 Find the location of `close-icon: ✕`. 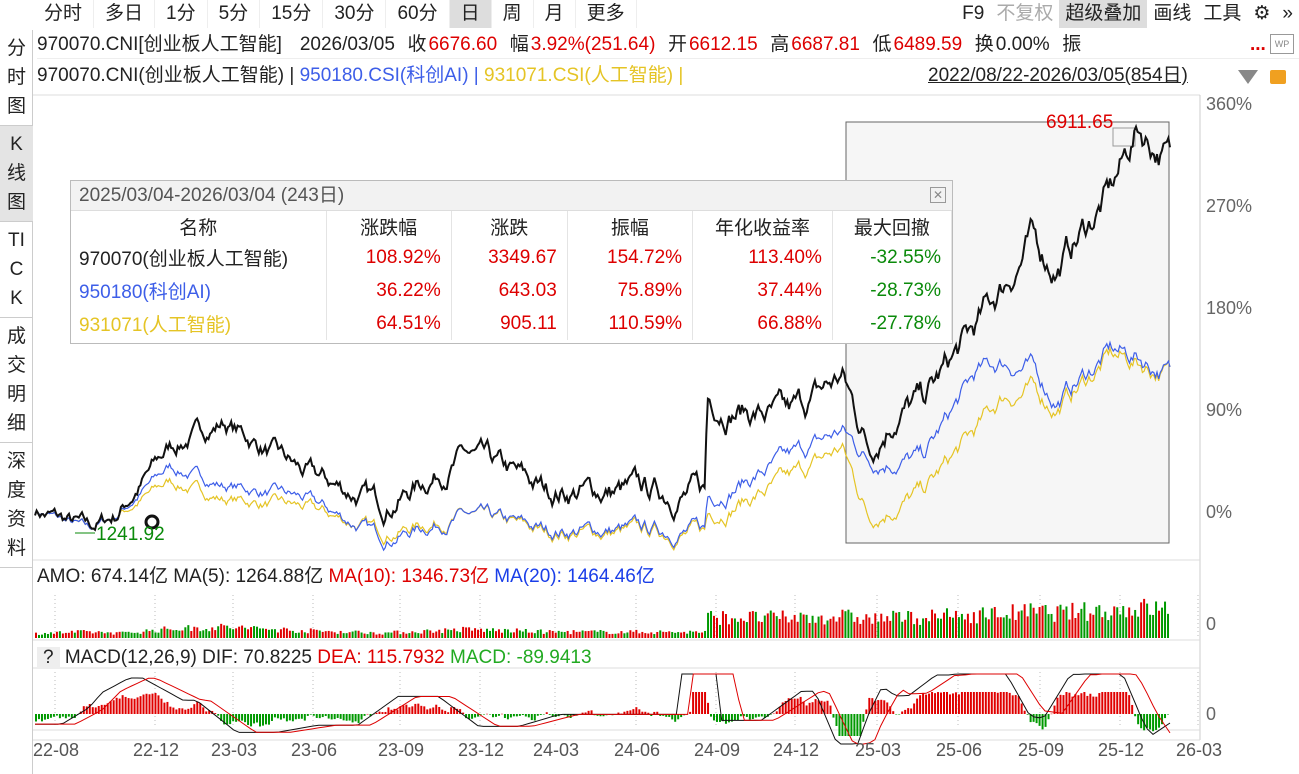

close-icon: ✕ is located at coordinates (938, 195).